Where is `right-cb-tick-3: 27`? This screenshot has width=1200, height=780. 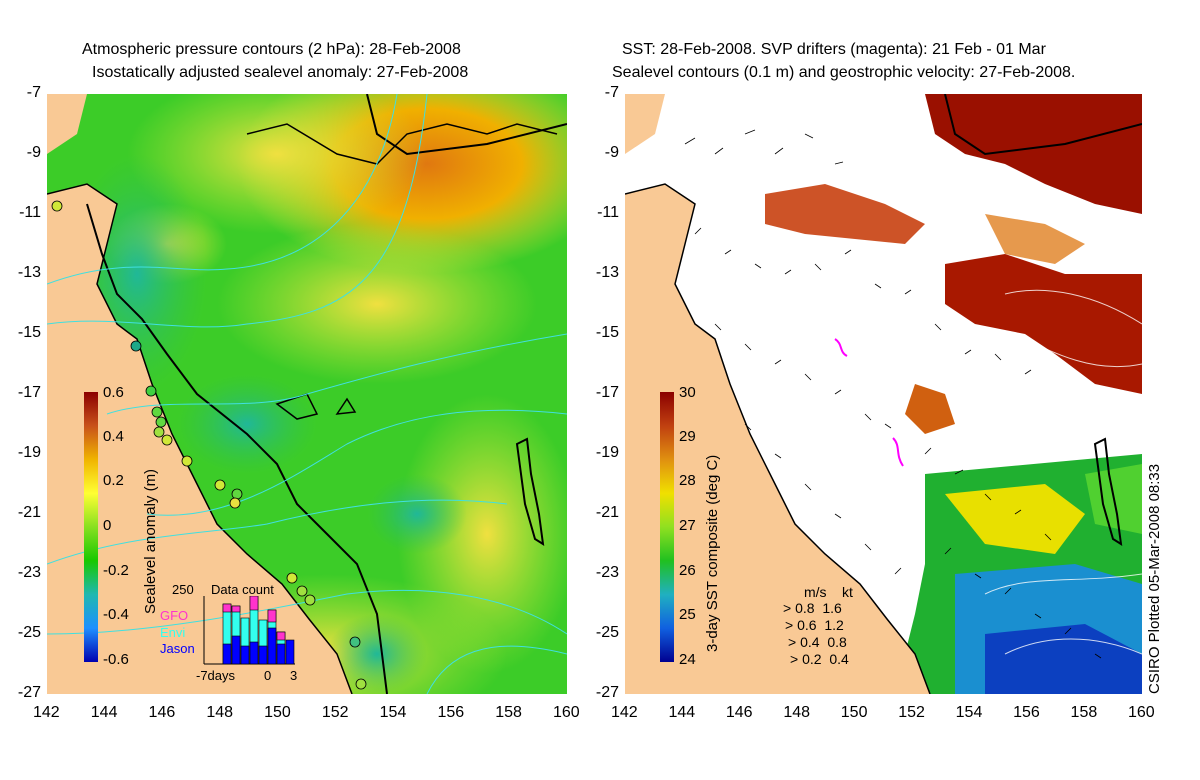
right-cb-tick-3: 27 is located at coordinates (687, 525).